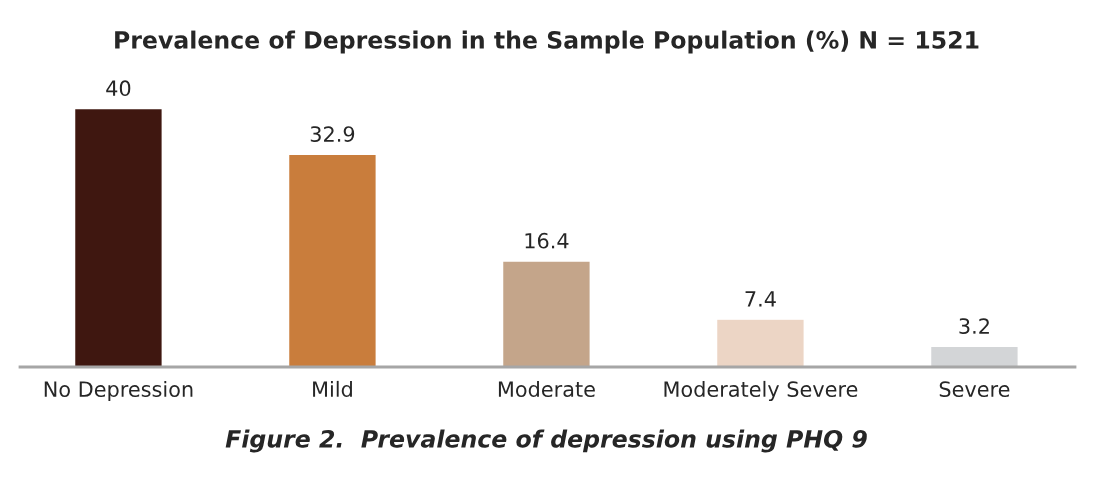  Describe the element at coordinates (546, 389) in the screenshot. I see `x-tick-label: Moderate` at that location.